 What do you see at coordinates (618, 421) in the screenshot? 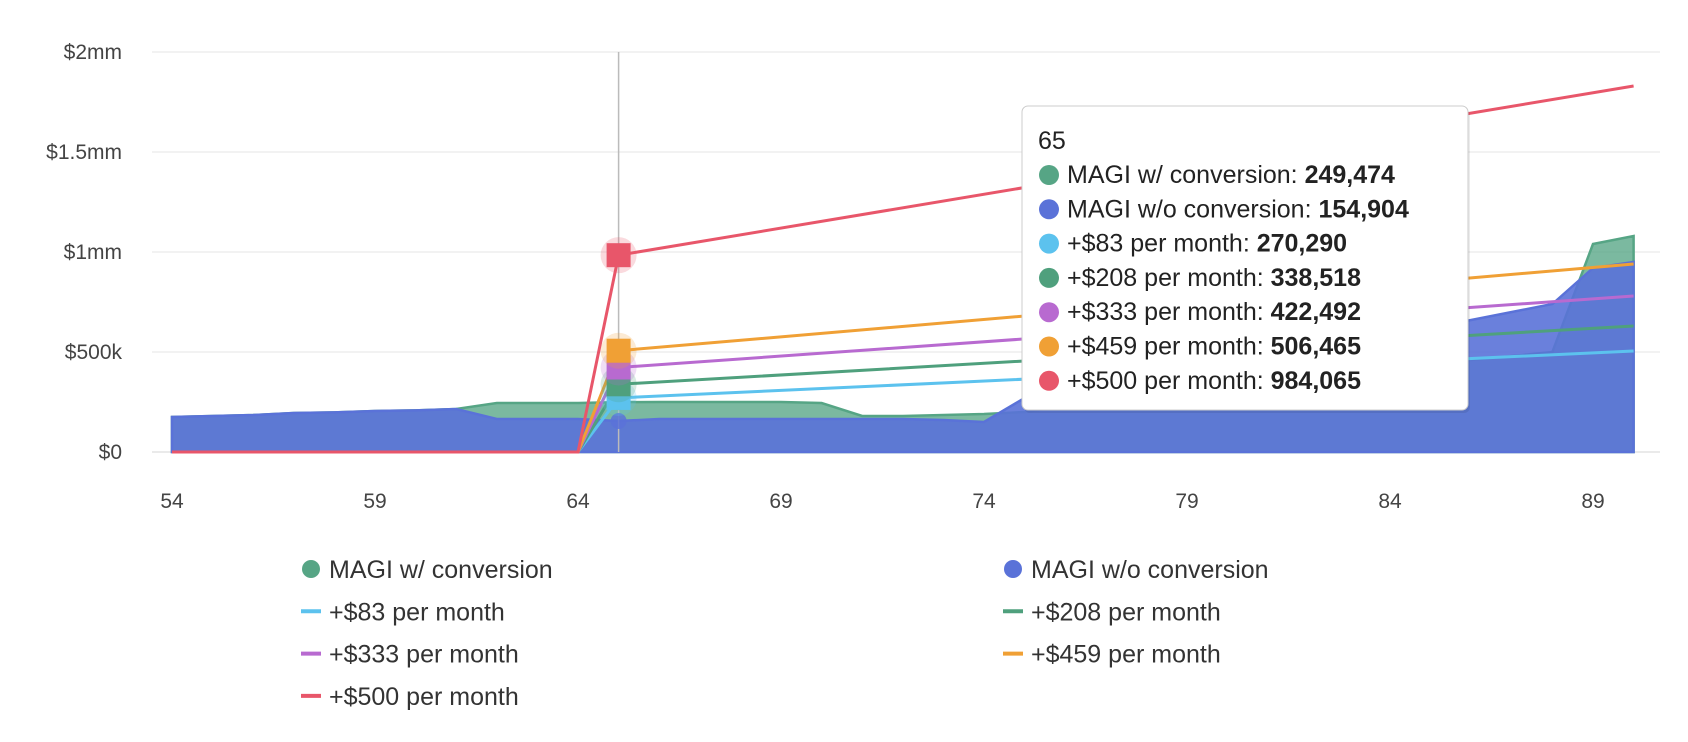
I see `hover-marker-area` at bounding box center [618, 421].